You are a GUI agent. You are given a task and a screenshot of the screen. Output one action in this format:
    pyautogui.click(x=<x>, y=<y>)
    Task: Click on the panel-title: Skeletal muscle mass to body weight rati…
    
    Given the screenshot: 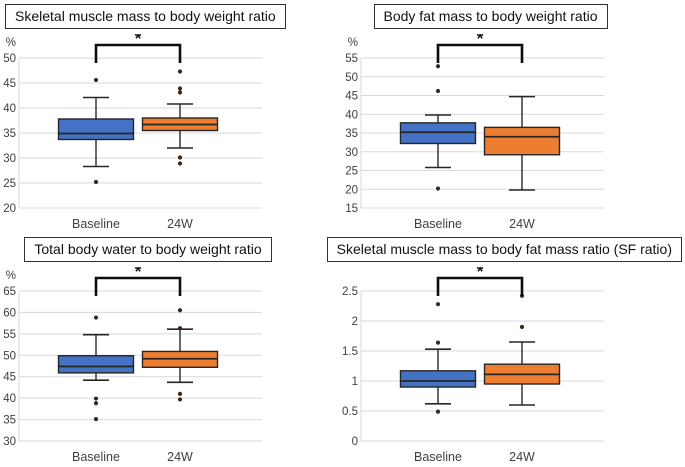 What is the action you would take?
    pyautogui.click(x=145, y=17)
    